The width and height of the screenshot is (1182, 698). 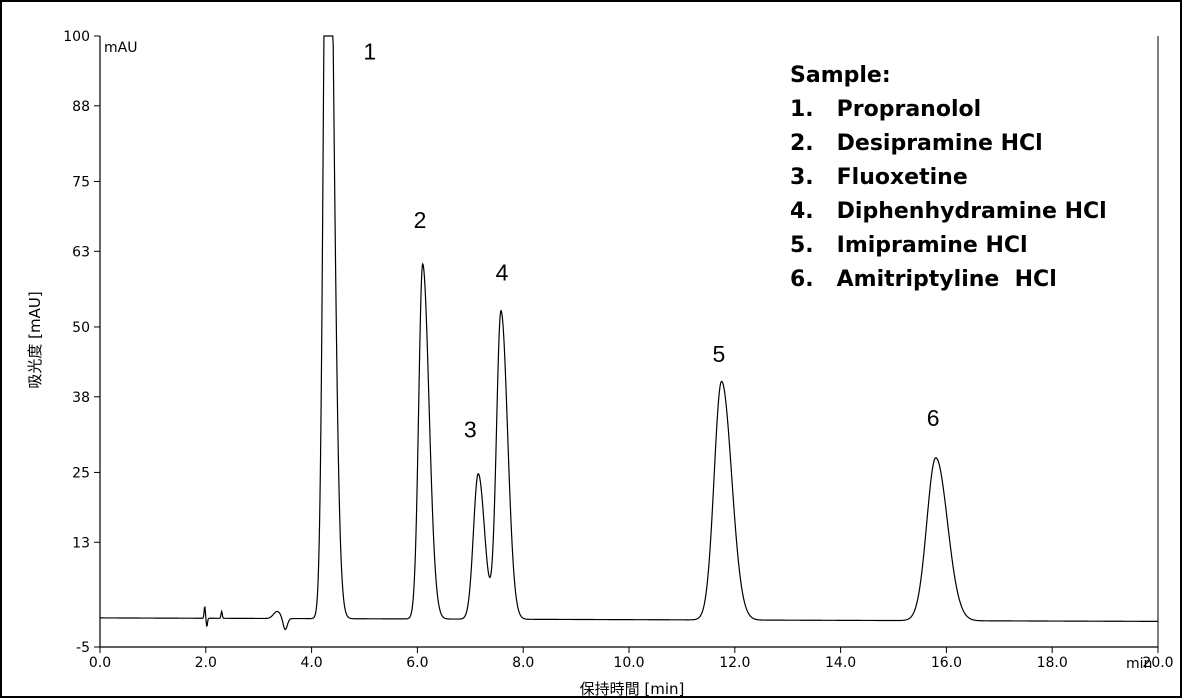 I want to click on x-tick-label: 8.0, so click(x=523, y=663).